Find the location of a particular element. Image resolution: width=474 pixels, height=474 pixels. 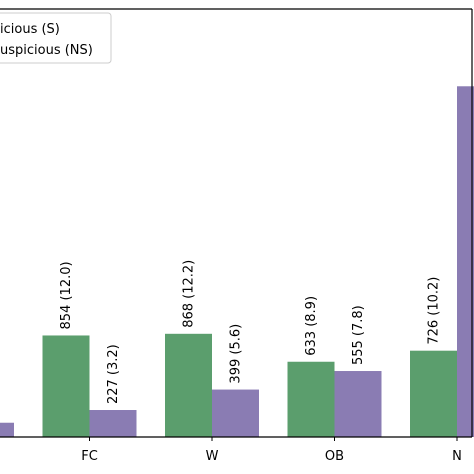

bar-value-label: 726 (10.2) is located at coordinates (434, 311).